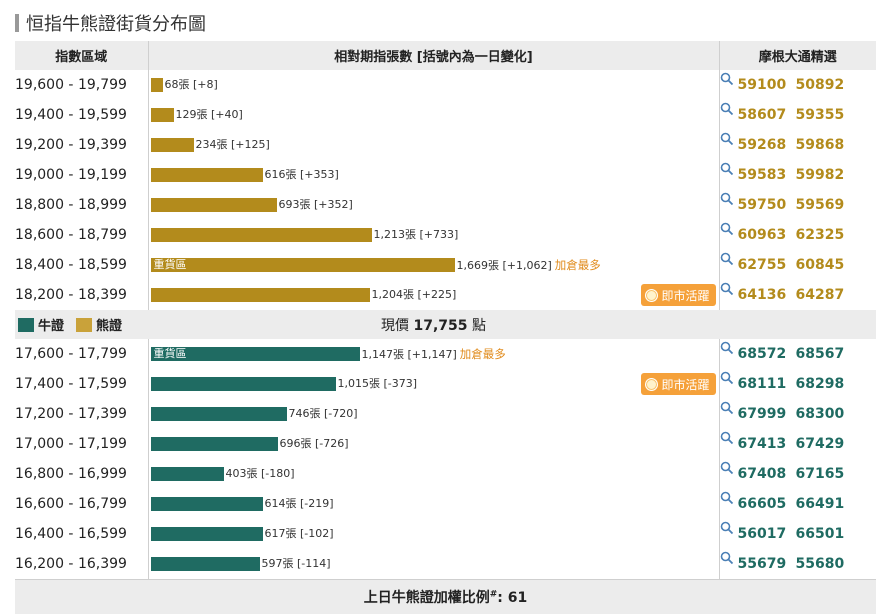 The width and height of the screenshot is (877, 616). Describe the element at coordinates (820, 205) in the screenshot. I see `warrant-code-link: 59569` at that location.